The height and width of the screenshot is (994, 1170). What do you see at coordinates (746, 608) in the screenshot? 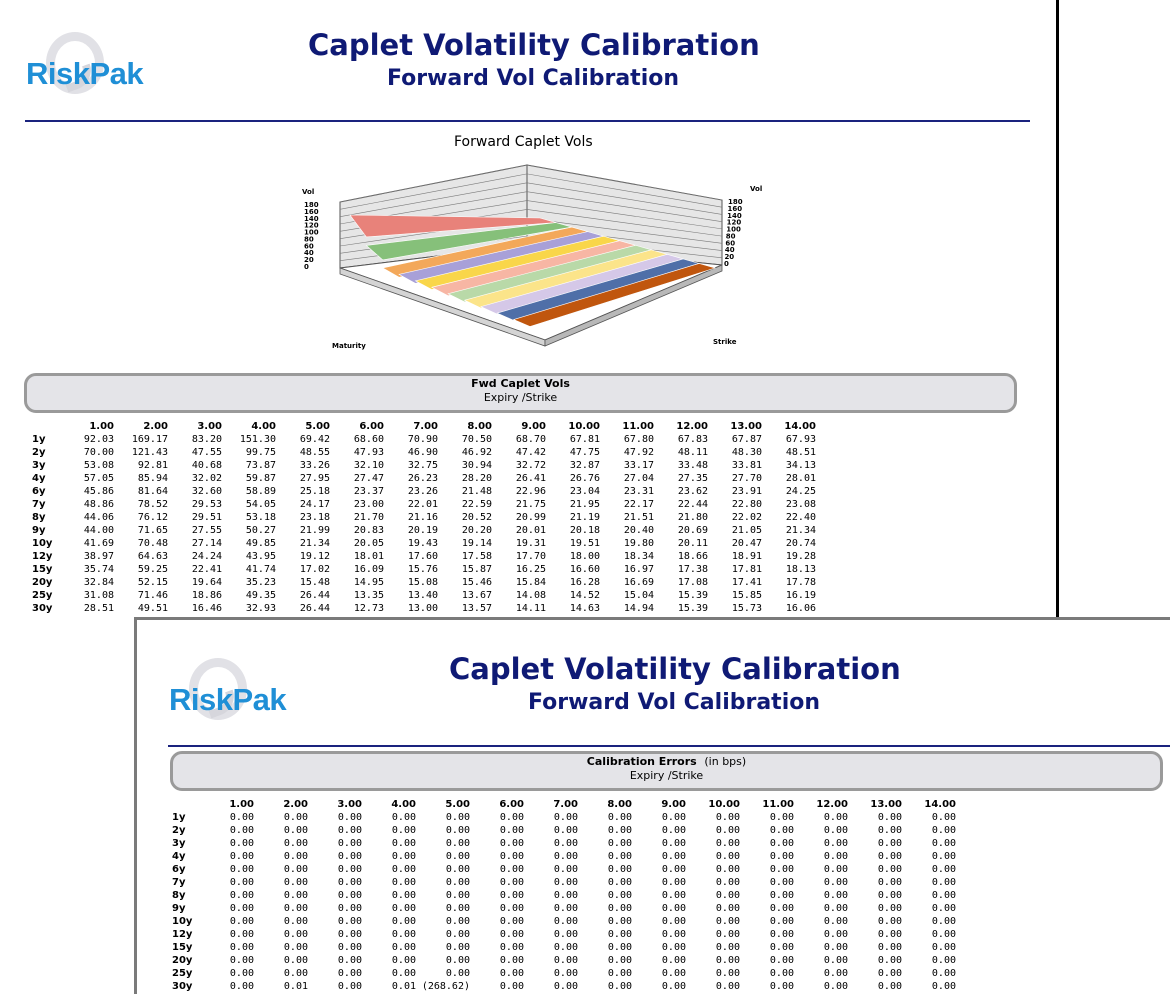
I see `table-cell: 15.73` at bounding box center [746, 608].